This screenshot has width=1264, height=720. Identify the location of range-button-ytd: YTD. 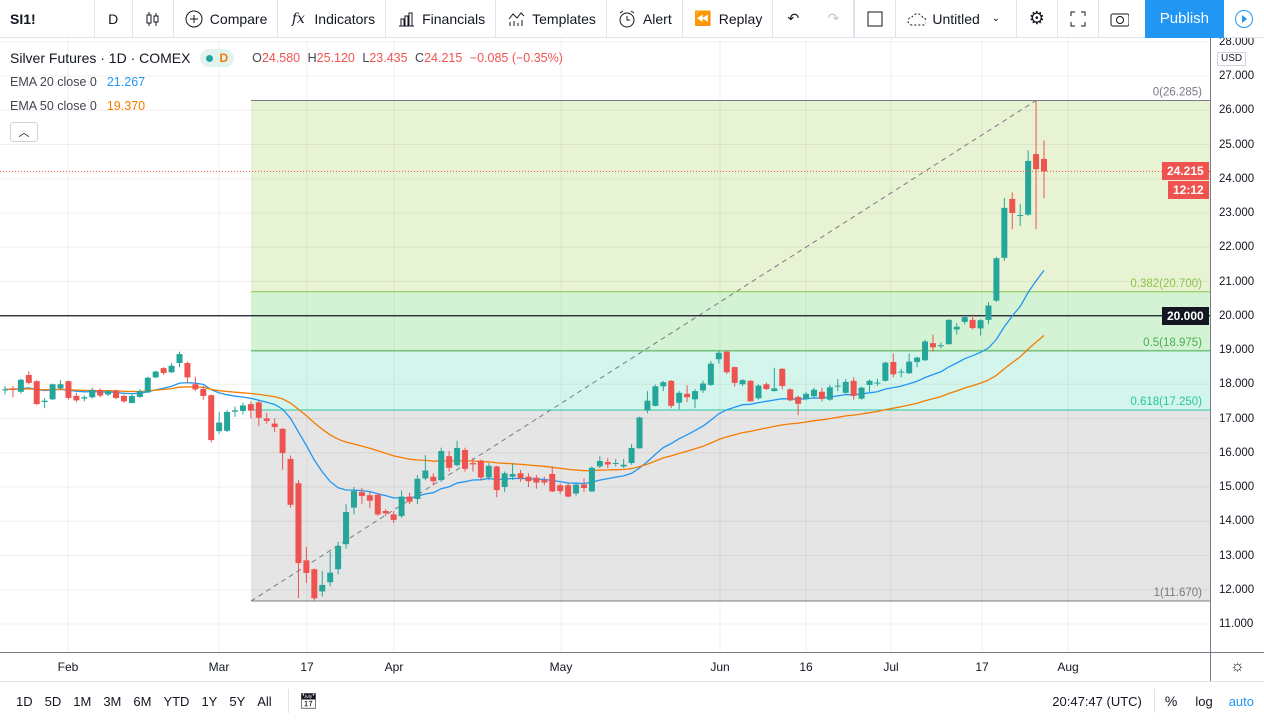
(176, 701).